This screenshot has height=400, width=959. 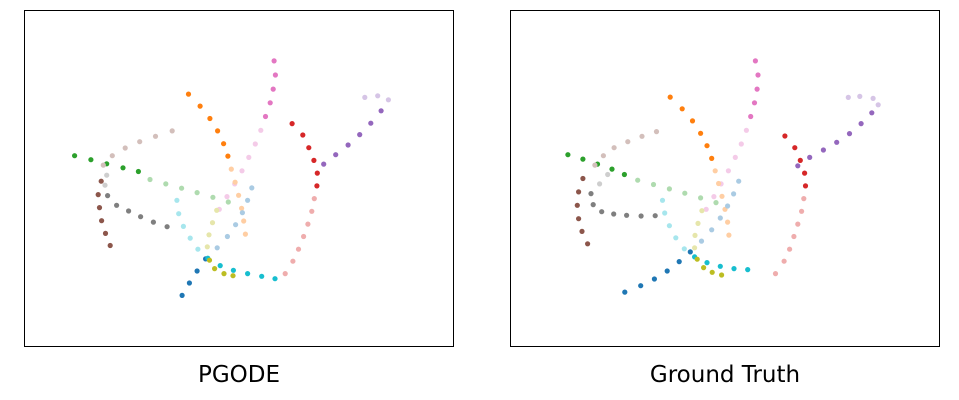 I want to click on ground-truth-point-s5-p2, so click(x=798, y=224).